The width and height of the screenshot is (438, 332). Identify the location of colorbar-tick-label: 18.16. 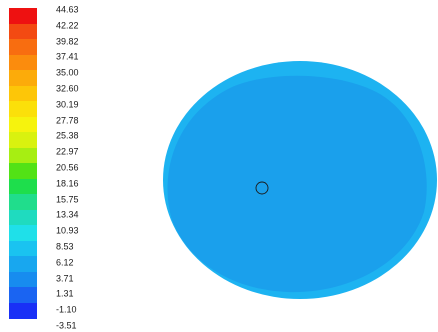
(67, 183).